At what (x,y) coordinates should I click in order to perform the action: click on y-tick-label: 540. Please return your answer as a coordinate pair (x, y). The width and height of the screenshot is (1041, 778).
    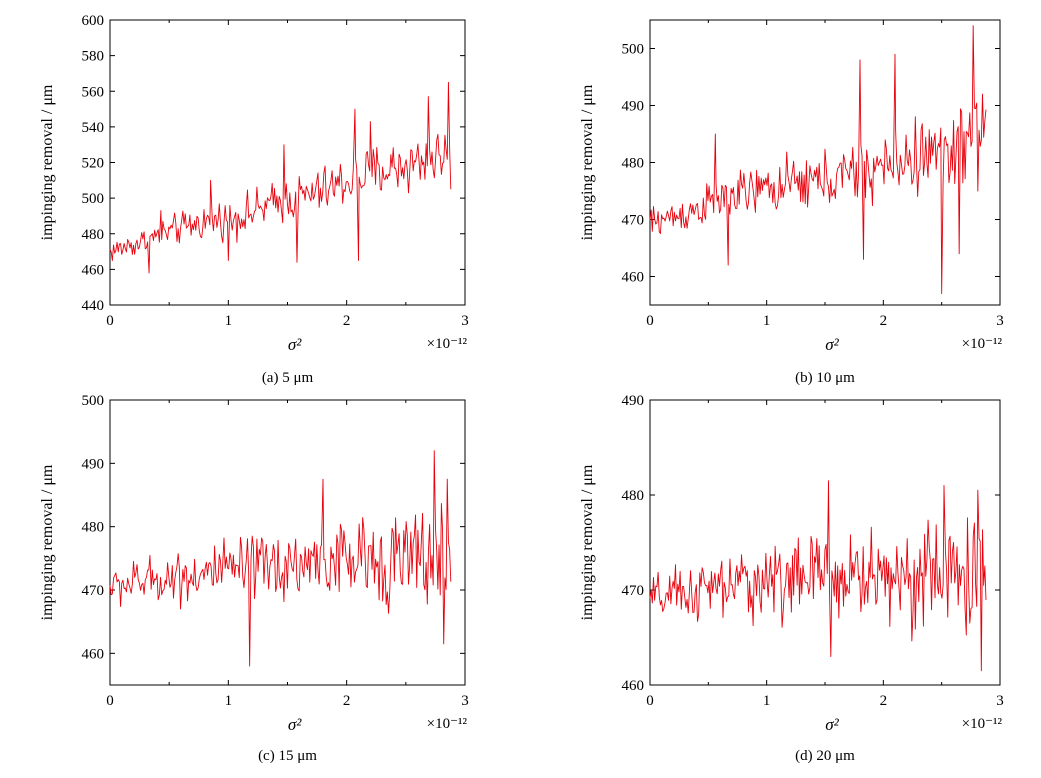
    Looking at the image, I should click on (93, 128).